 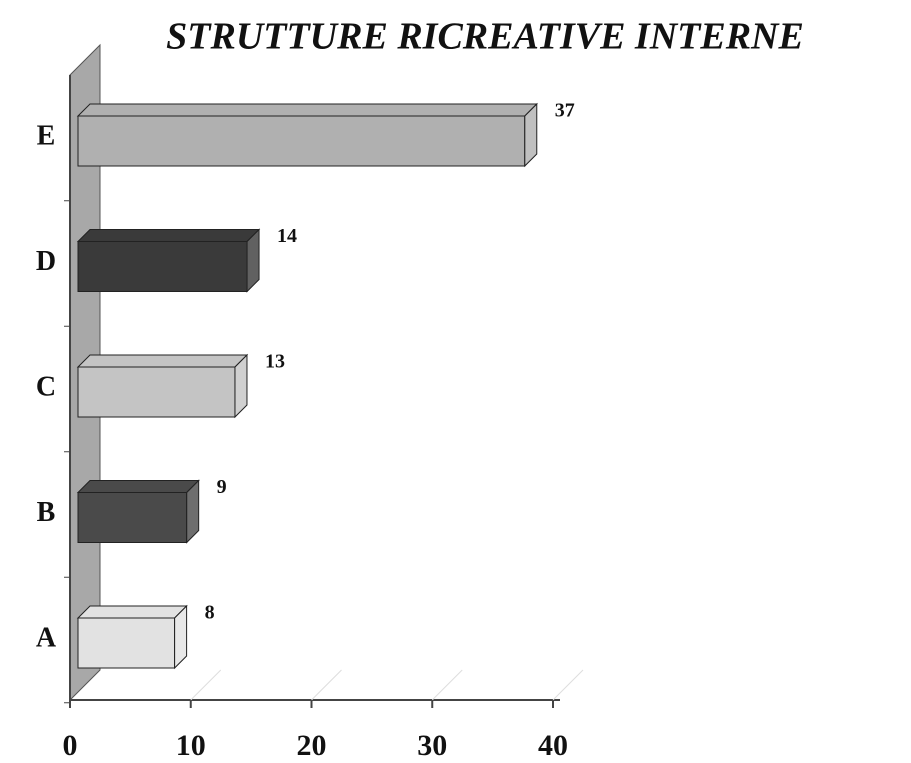 I want to click on value-label: 37, so click(x=565, y=111).